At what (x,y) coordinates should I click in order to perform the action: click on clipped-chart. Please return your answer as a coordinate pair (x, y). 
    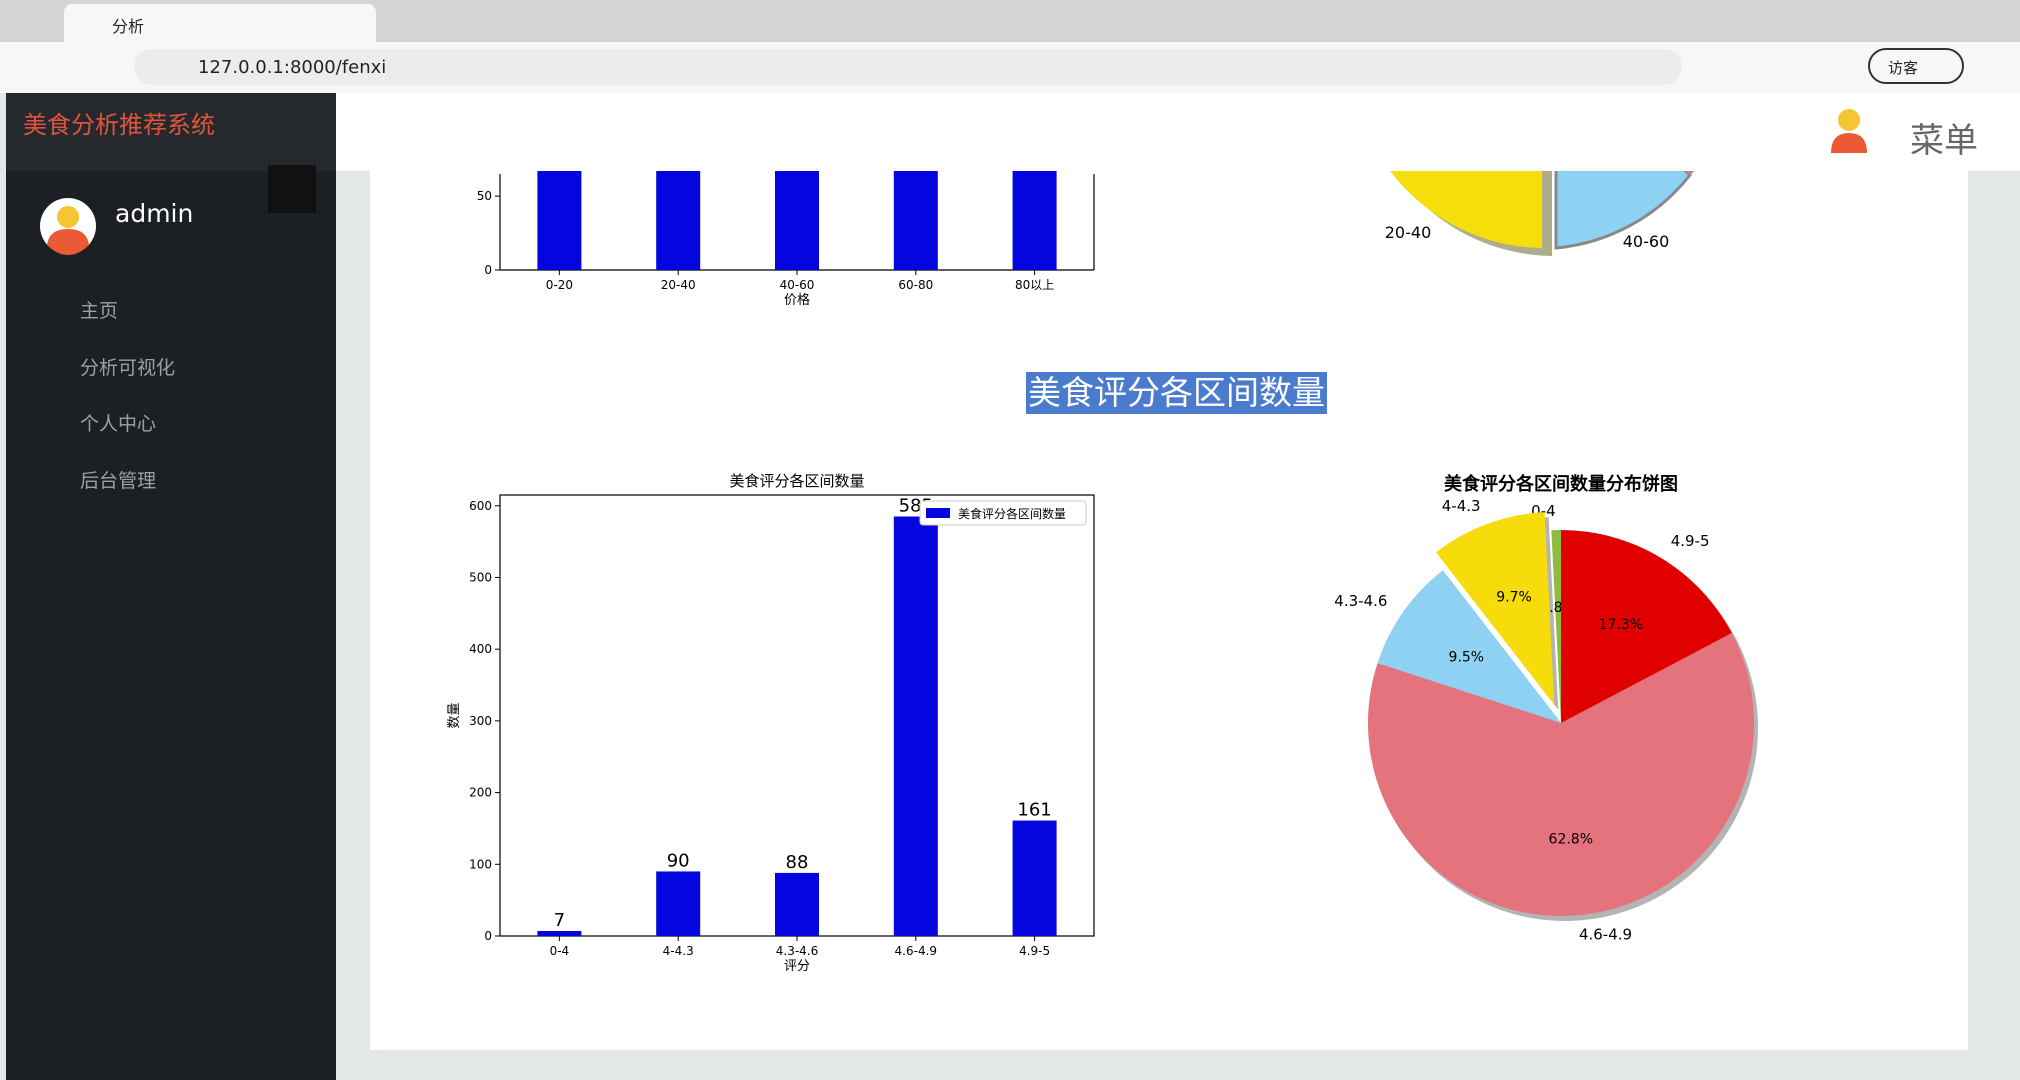
    Looking at the image, I should click on (797, 221).